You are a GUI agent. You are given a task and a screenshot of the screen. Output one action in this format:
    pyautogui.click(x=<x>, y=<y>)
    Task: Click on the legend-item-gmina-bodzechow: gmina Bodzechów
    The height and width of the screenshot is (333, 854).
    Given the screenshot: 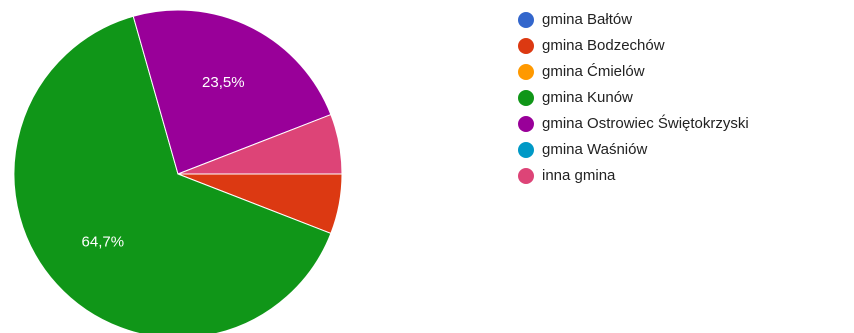 What is the action you would take?
    pyautogui.click(x=633, y=45)
    